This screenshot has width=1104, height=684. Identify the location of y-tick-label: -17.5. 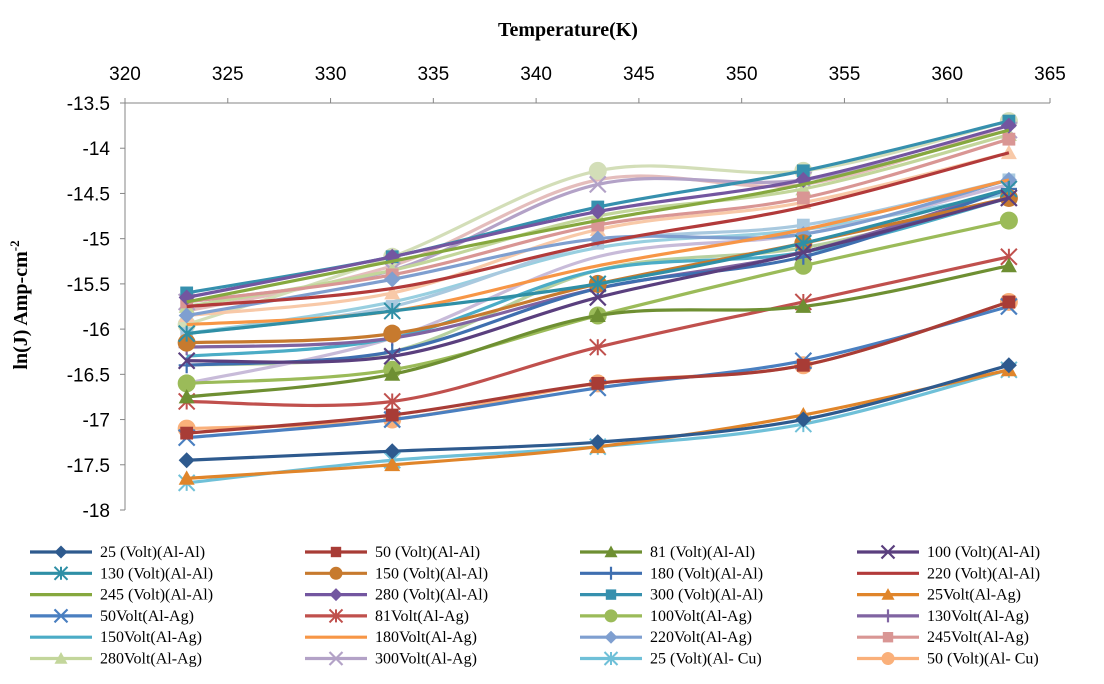
(88, 466).